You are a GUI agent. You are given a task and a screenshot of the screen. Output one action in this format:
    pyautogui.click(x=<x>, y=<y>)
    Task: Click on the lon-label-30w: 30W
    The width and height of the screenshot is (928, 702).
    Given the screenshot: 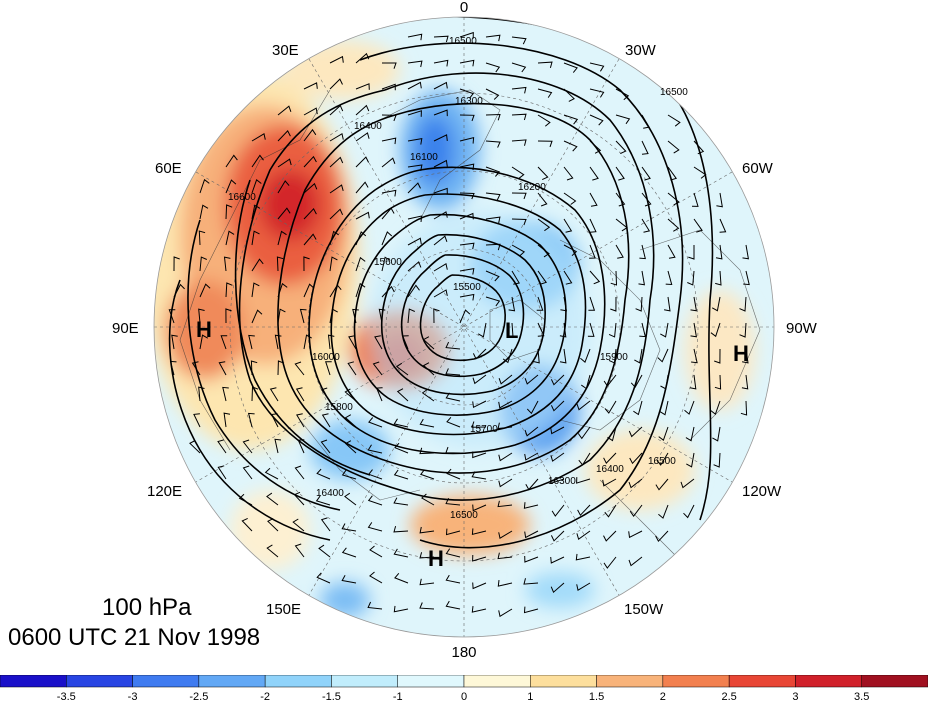 What is the action you would take?
    pyautogui.click(x=641, y=50)
    